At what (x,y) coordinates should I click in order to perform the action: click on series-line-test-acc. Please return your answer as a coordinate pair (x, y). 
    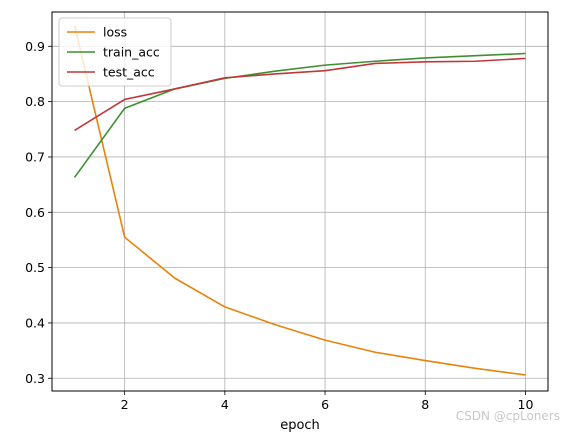
    Looking at the image, I should click on (300, 94).